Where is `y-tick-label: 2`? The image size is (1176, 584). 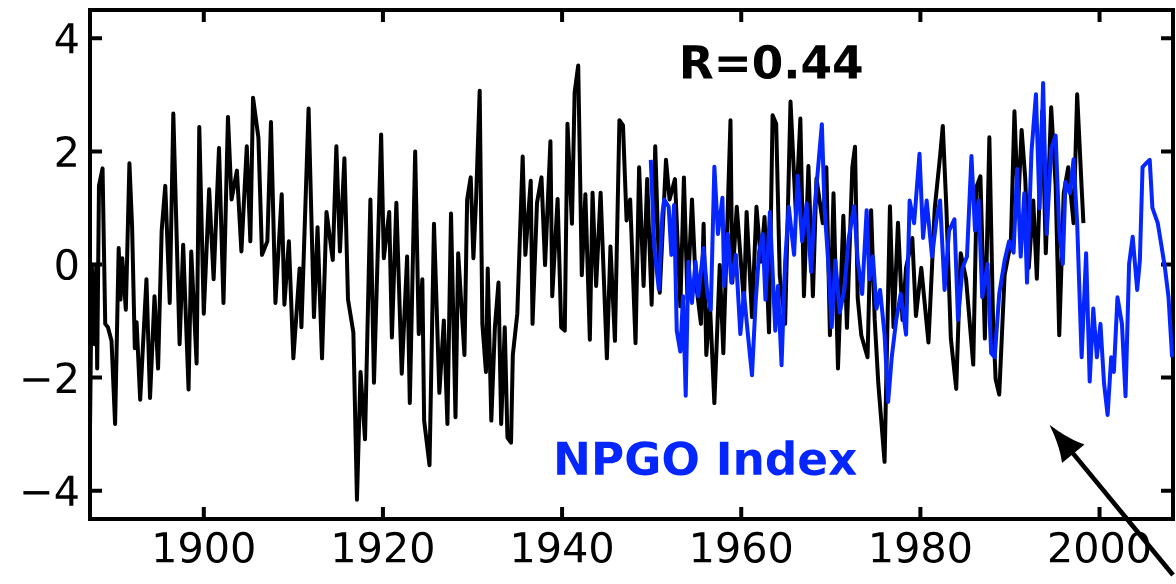 y-tick-label: 2 is located at coordinates (66, 151).